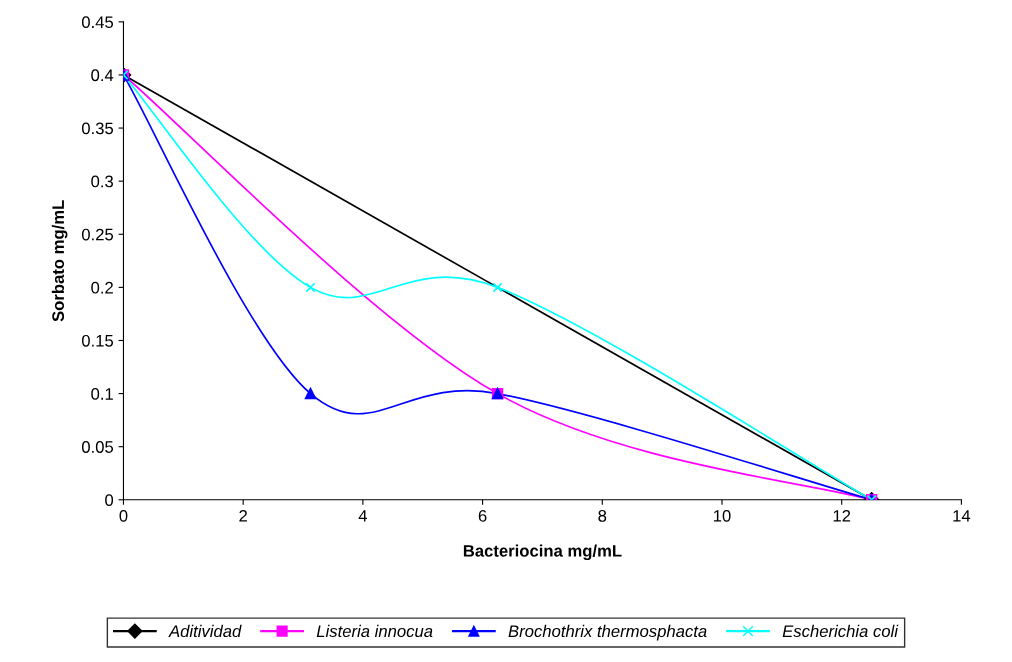  What do you see at coordinates (542, 552) in the screenshot?
I see `x-axis-title: Bacteriocina mg/mL` at bounding box center [542, 552].